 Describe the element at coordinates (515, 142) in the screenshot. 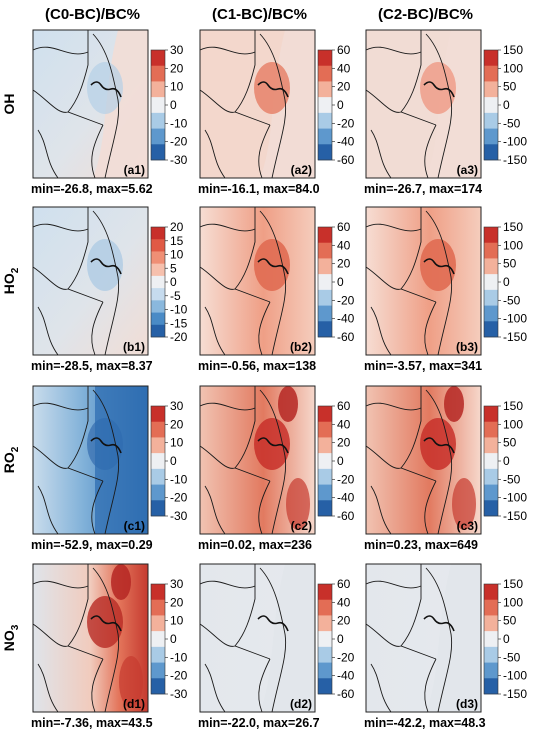

I see `colorbar-tick-label: -100` at that location.